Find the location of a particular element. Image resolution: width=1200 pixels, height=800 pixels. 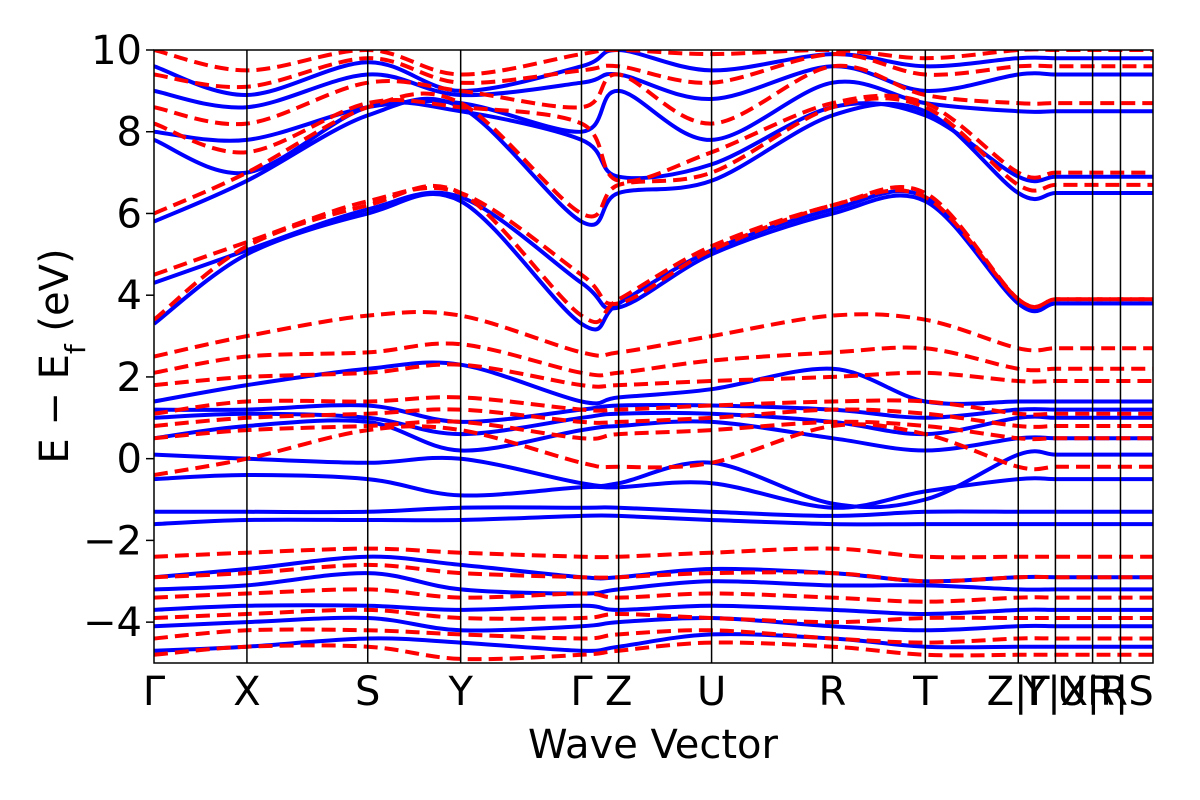

x-tick-label: Z is located at coordinates (618, 692).